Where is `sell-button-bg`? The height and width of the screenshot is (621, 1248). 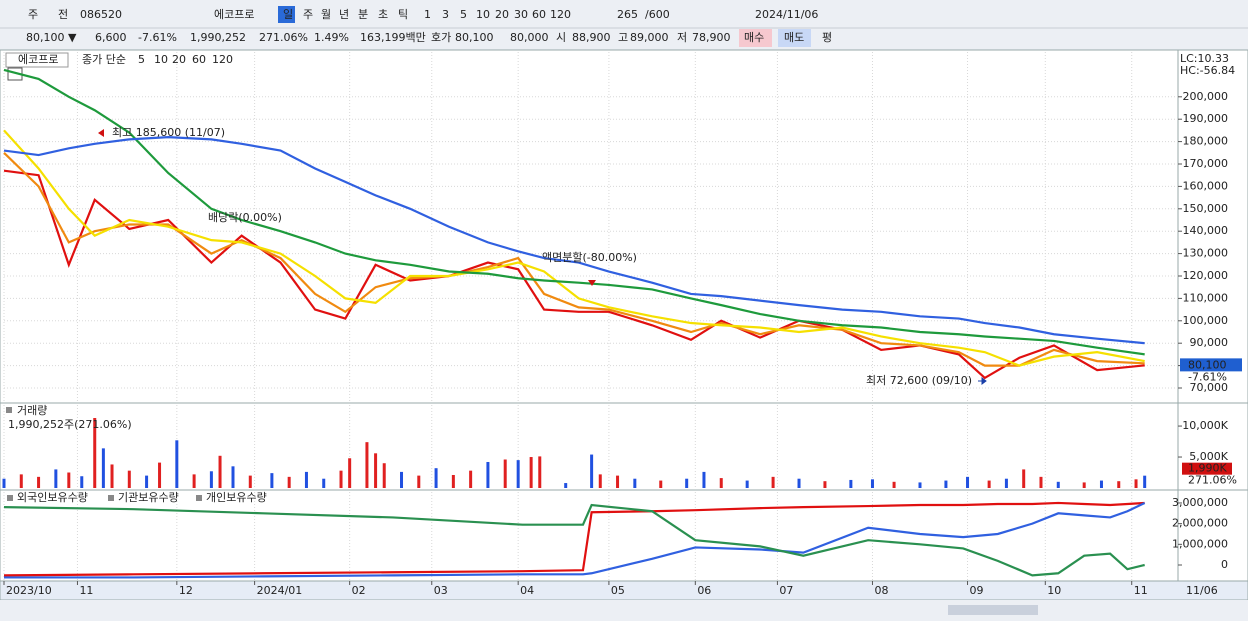 sell-button-bg is located at coordinates (794, 38).